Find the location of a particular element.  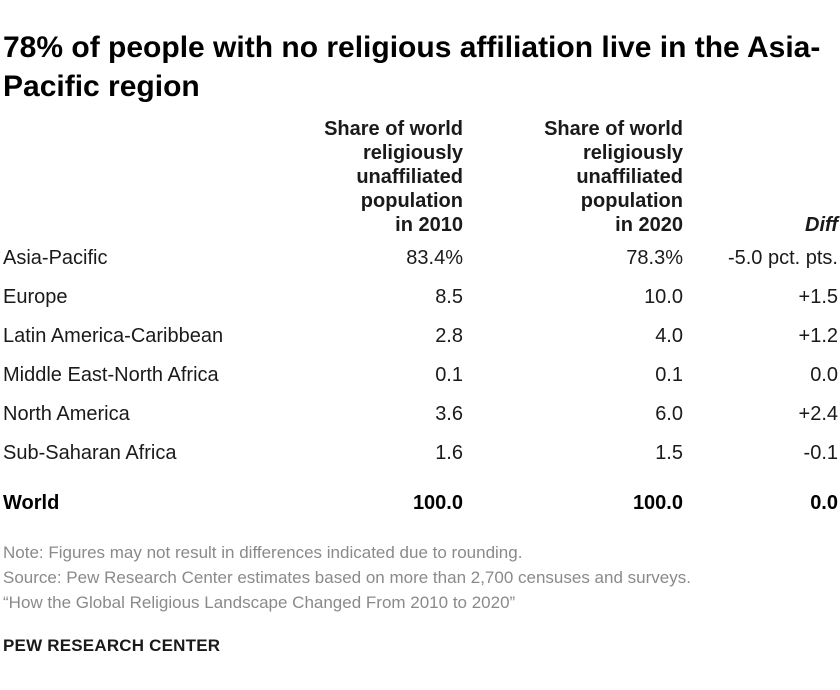

value-diff: +1.5 is located at coordinates (818, 297).